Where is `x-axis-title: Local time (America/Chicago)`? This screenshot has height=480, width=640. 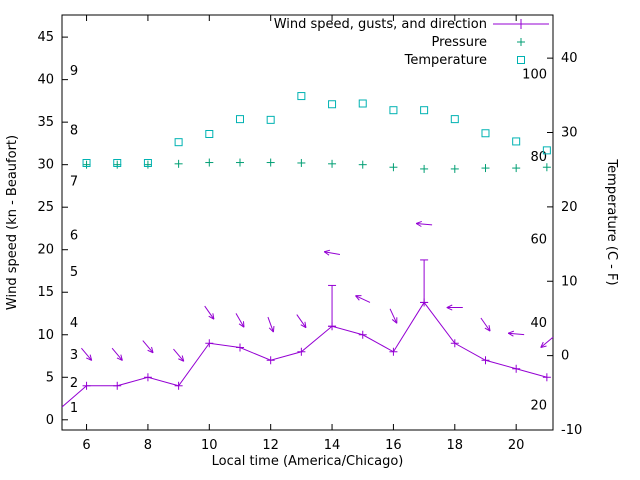
x-axis-title: Local time (America/Chicago) is located at coordinates (308, 461).